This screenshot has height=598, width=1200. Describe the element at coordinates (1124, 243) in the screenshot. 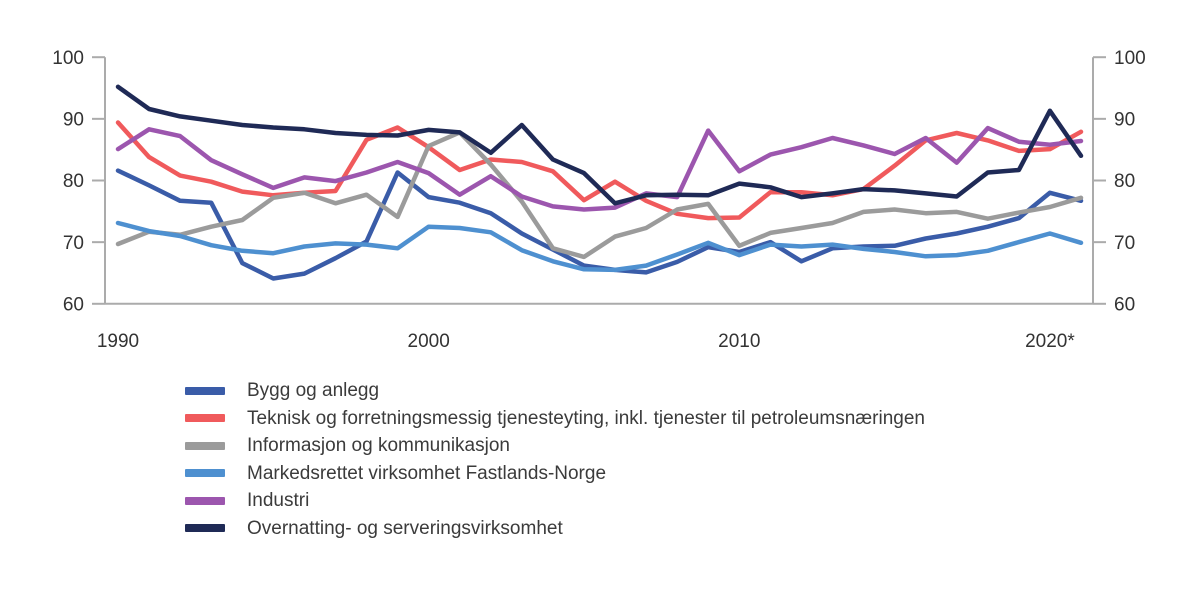

I see `y-tick-label-right: 70` at that location.